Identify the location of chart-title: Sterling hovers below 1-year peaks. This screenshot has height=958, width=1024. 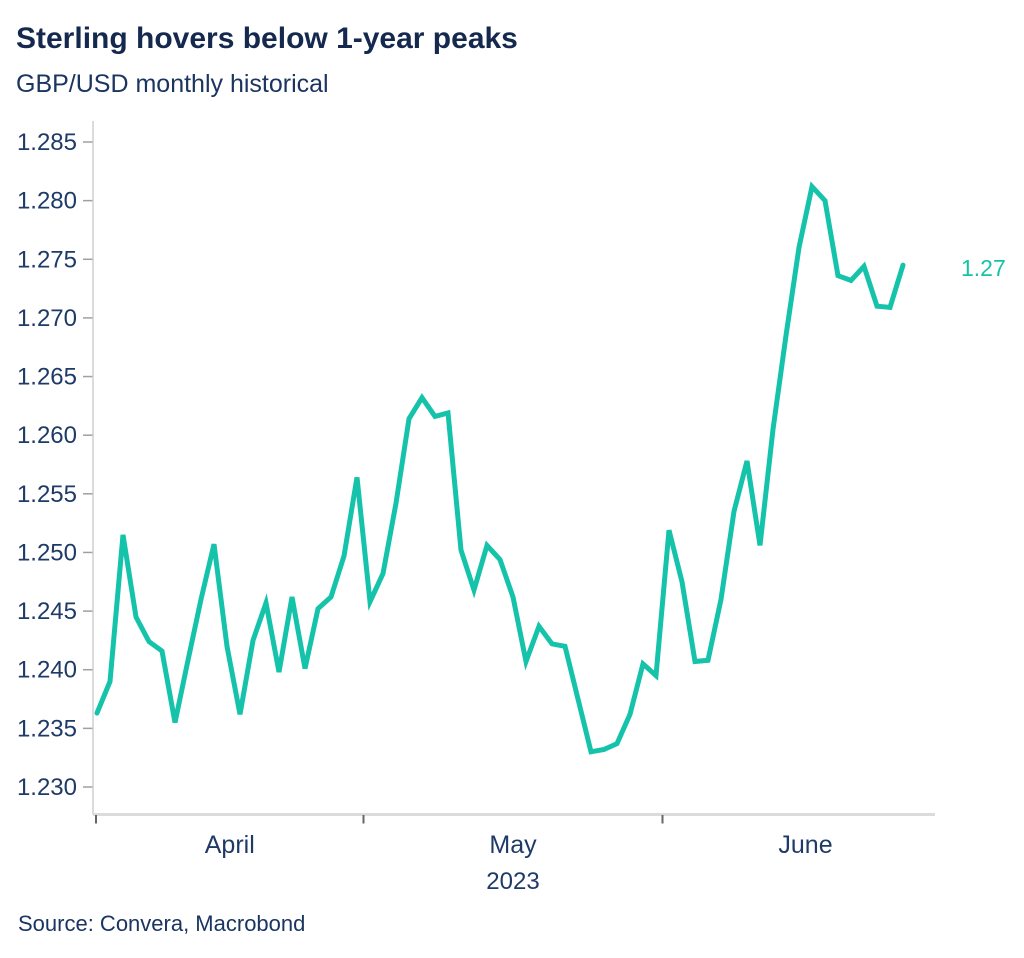
(267, 38).